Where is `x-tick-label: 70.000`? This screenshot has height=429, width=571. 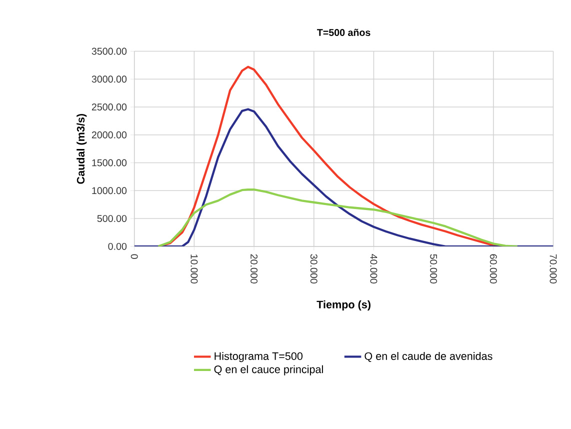
x-tick-label: 70.000 is located at coordinates (553, 269).